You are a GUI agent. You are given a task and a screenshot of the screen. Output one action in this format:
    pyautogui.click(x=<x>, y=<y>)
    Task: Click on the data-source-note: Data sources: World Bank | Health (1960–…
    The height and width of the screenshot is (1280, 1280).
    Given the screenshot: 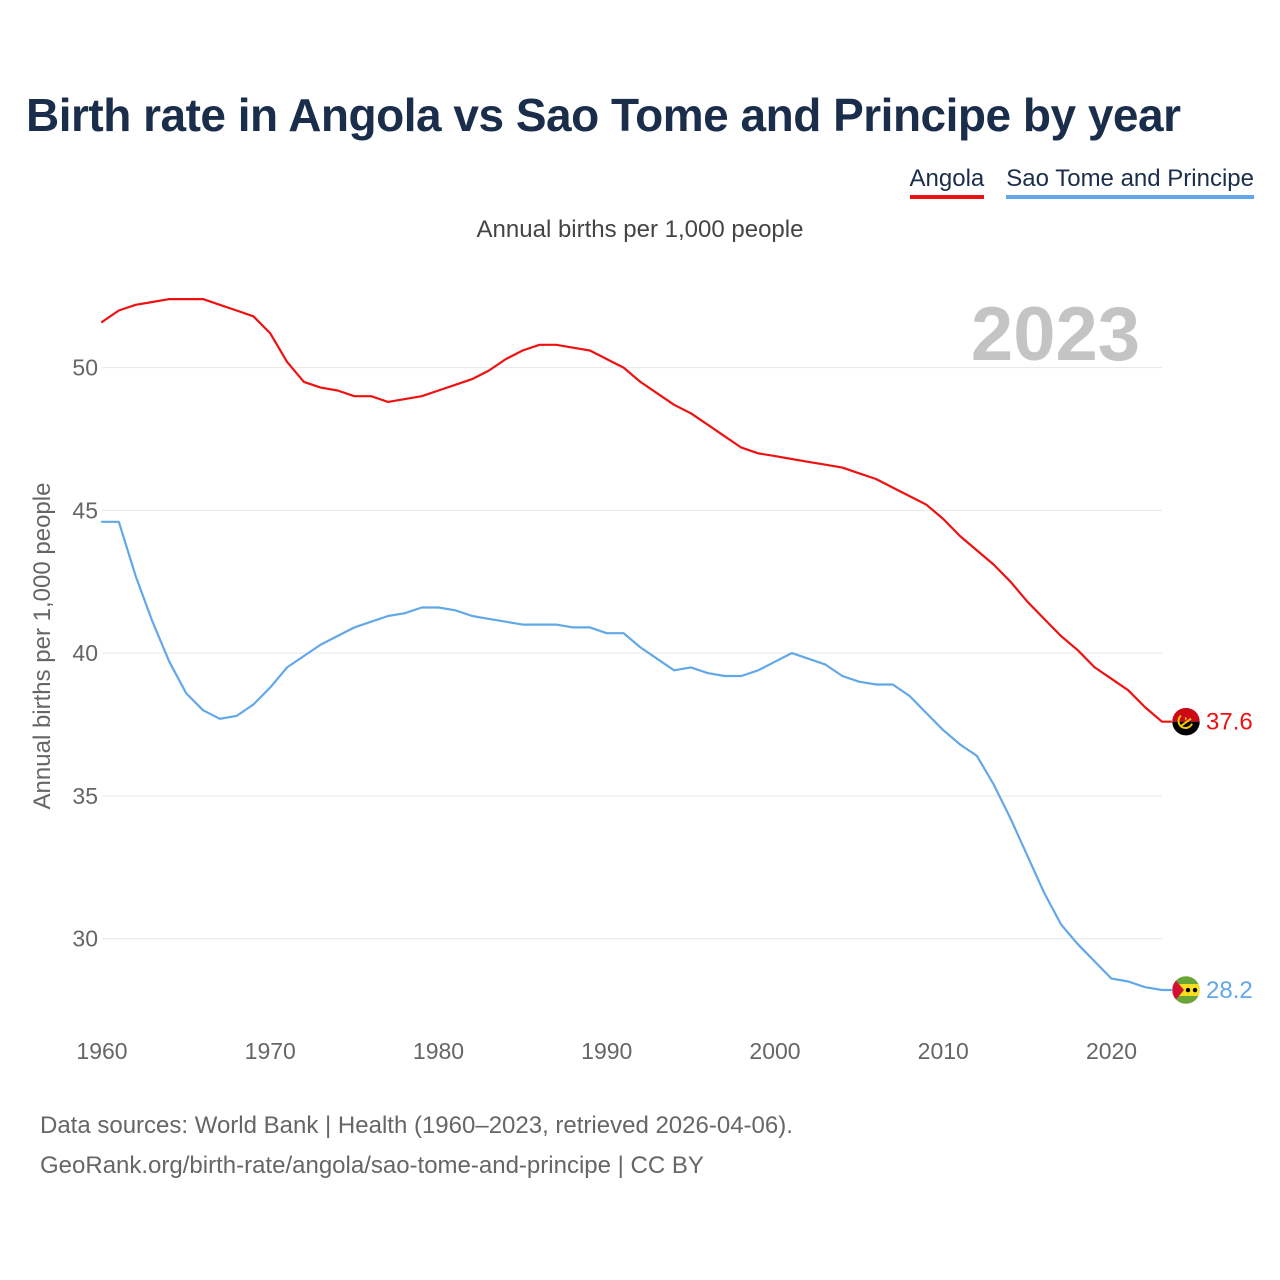 What is the action you would take?
    pyautogui.click(x=416, y=1125)
    